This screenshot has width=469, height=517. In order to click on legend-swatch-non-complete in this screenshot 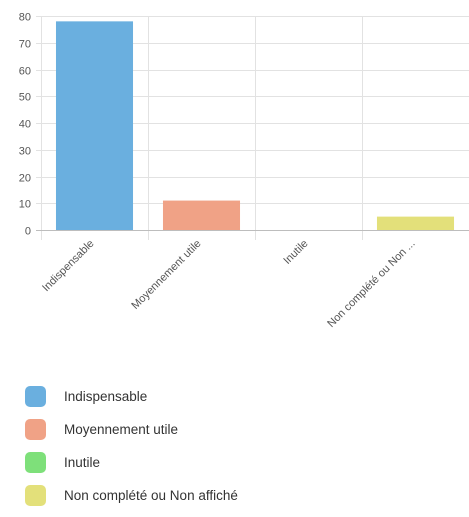, I will do `click(35, 495)`.